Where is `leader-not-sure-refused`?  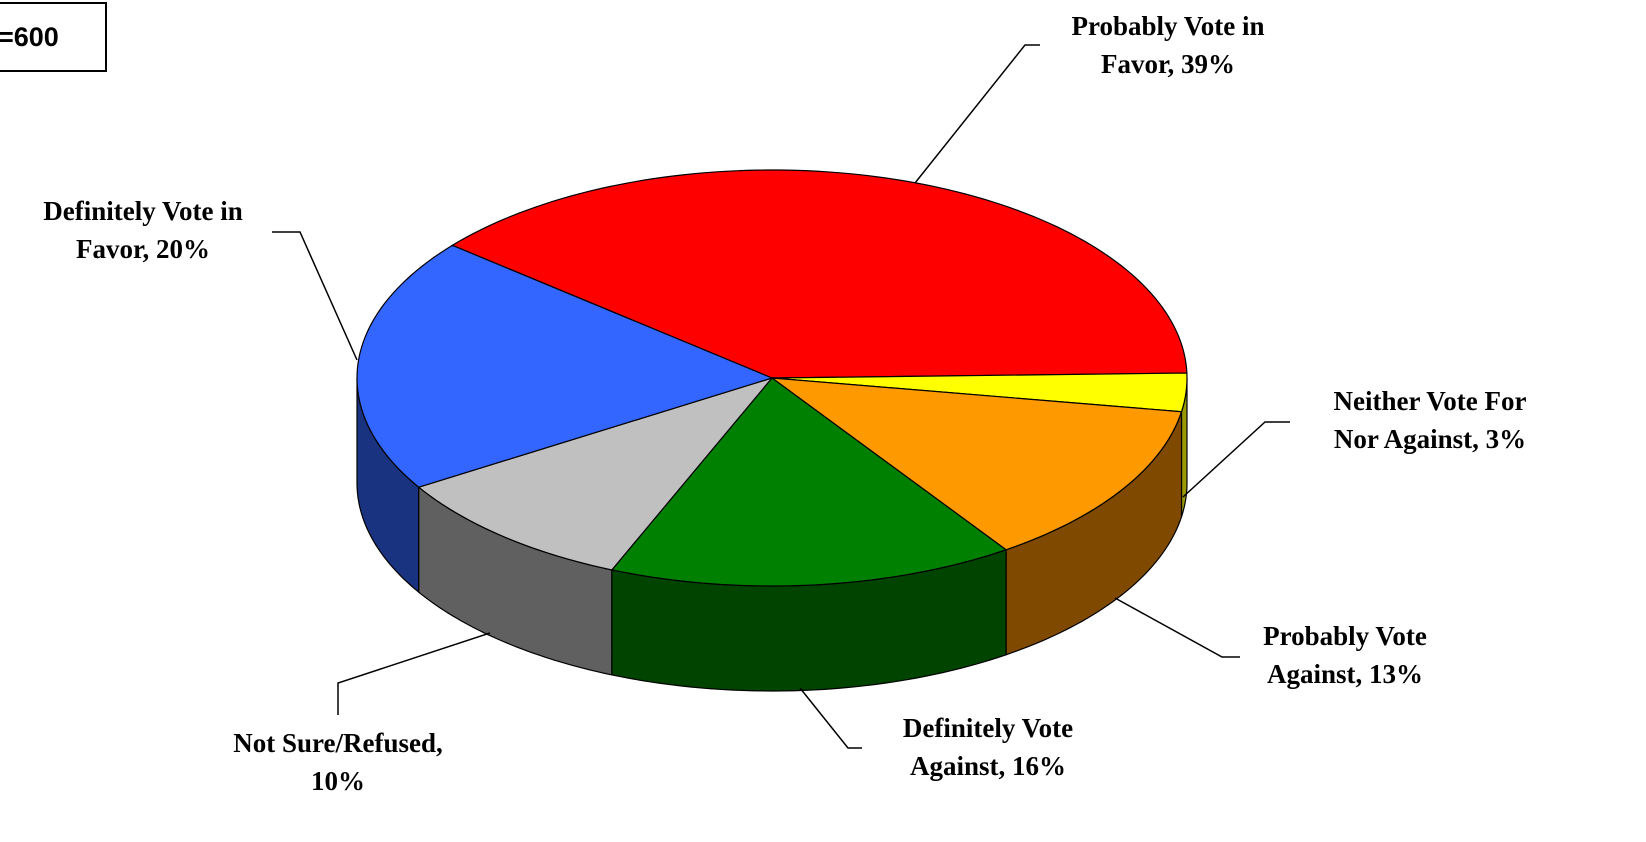 leader-not-sure-refused is located at coordinates (414, 673).